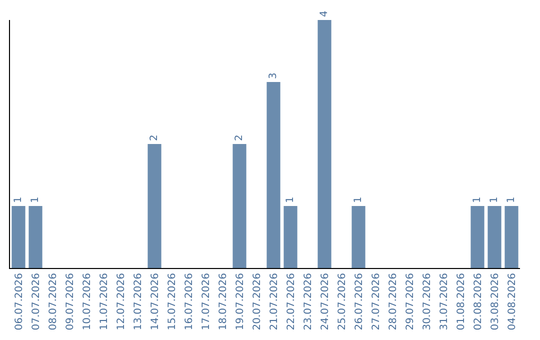 The width and height of the screenshot is (540, 340). I want to click on x-tick-label: 31.07.2026, so click(444, 301).